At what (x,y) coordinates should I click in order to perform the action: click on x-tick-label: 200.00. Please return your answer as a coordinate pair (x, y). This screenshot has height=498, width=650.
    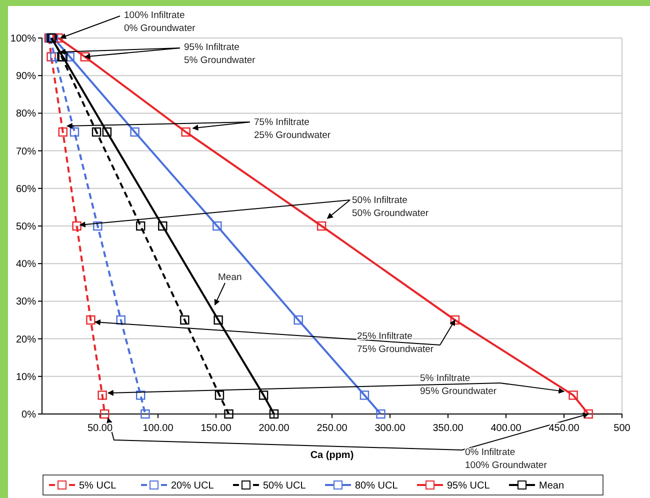
    Looking at the image, I should click on (274, 428).